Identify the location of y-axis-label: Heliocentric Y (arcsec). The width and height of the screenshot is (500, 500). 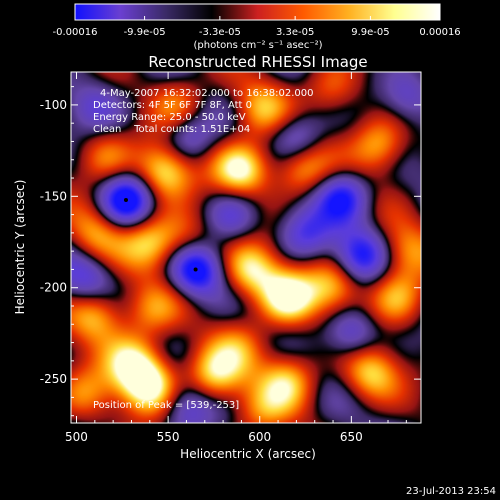
(20, 247).